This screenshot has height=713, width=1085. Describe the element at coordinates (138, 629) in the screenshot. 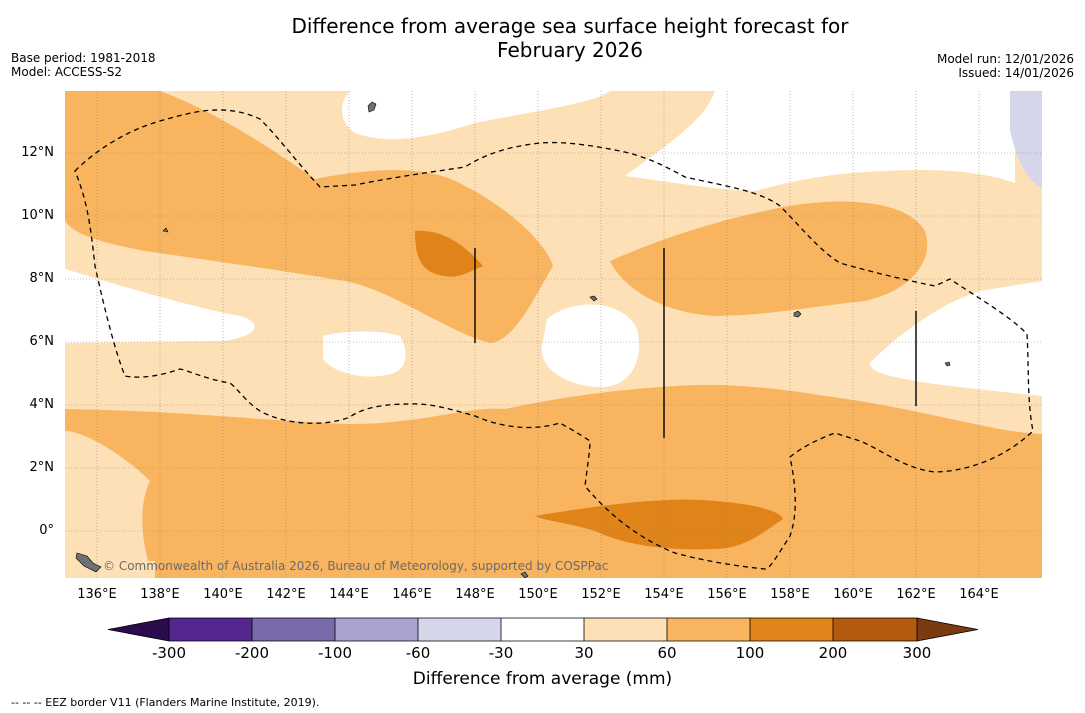

I see `colorbar-arrow-min` at that location.